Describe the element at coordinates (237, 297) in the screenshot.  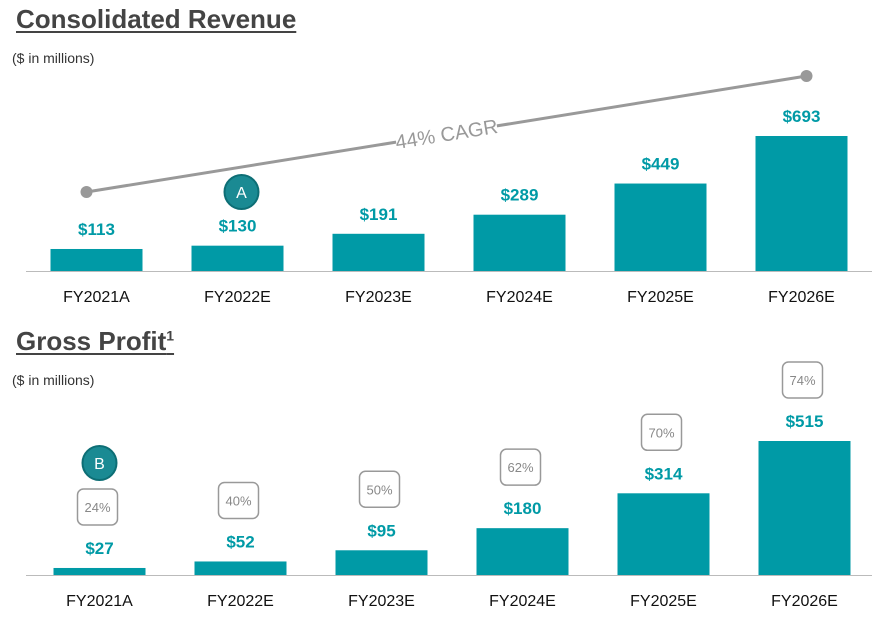
I see `revenue-category-label: FY2022E` at that location.